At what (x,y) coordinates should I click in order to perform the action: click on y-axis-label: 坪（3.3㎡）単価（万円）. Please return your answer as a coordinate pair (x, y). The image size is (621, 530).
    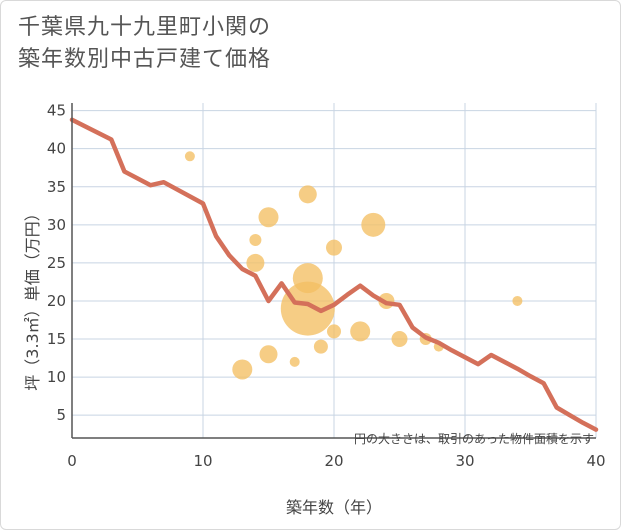
    Looking at the image, I should click on (32, 297).